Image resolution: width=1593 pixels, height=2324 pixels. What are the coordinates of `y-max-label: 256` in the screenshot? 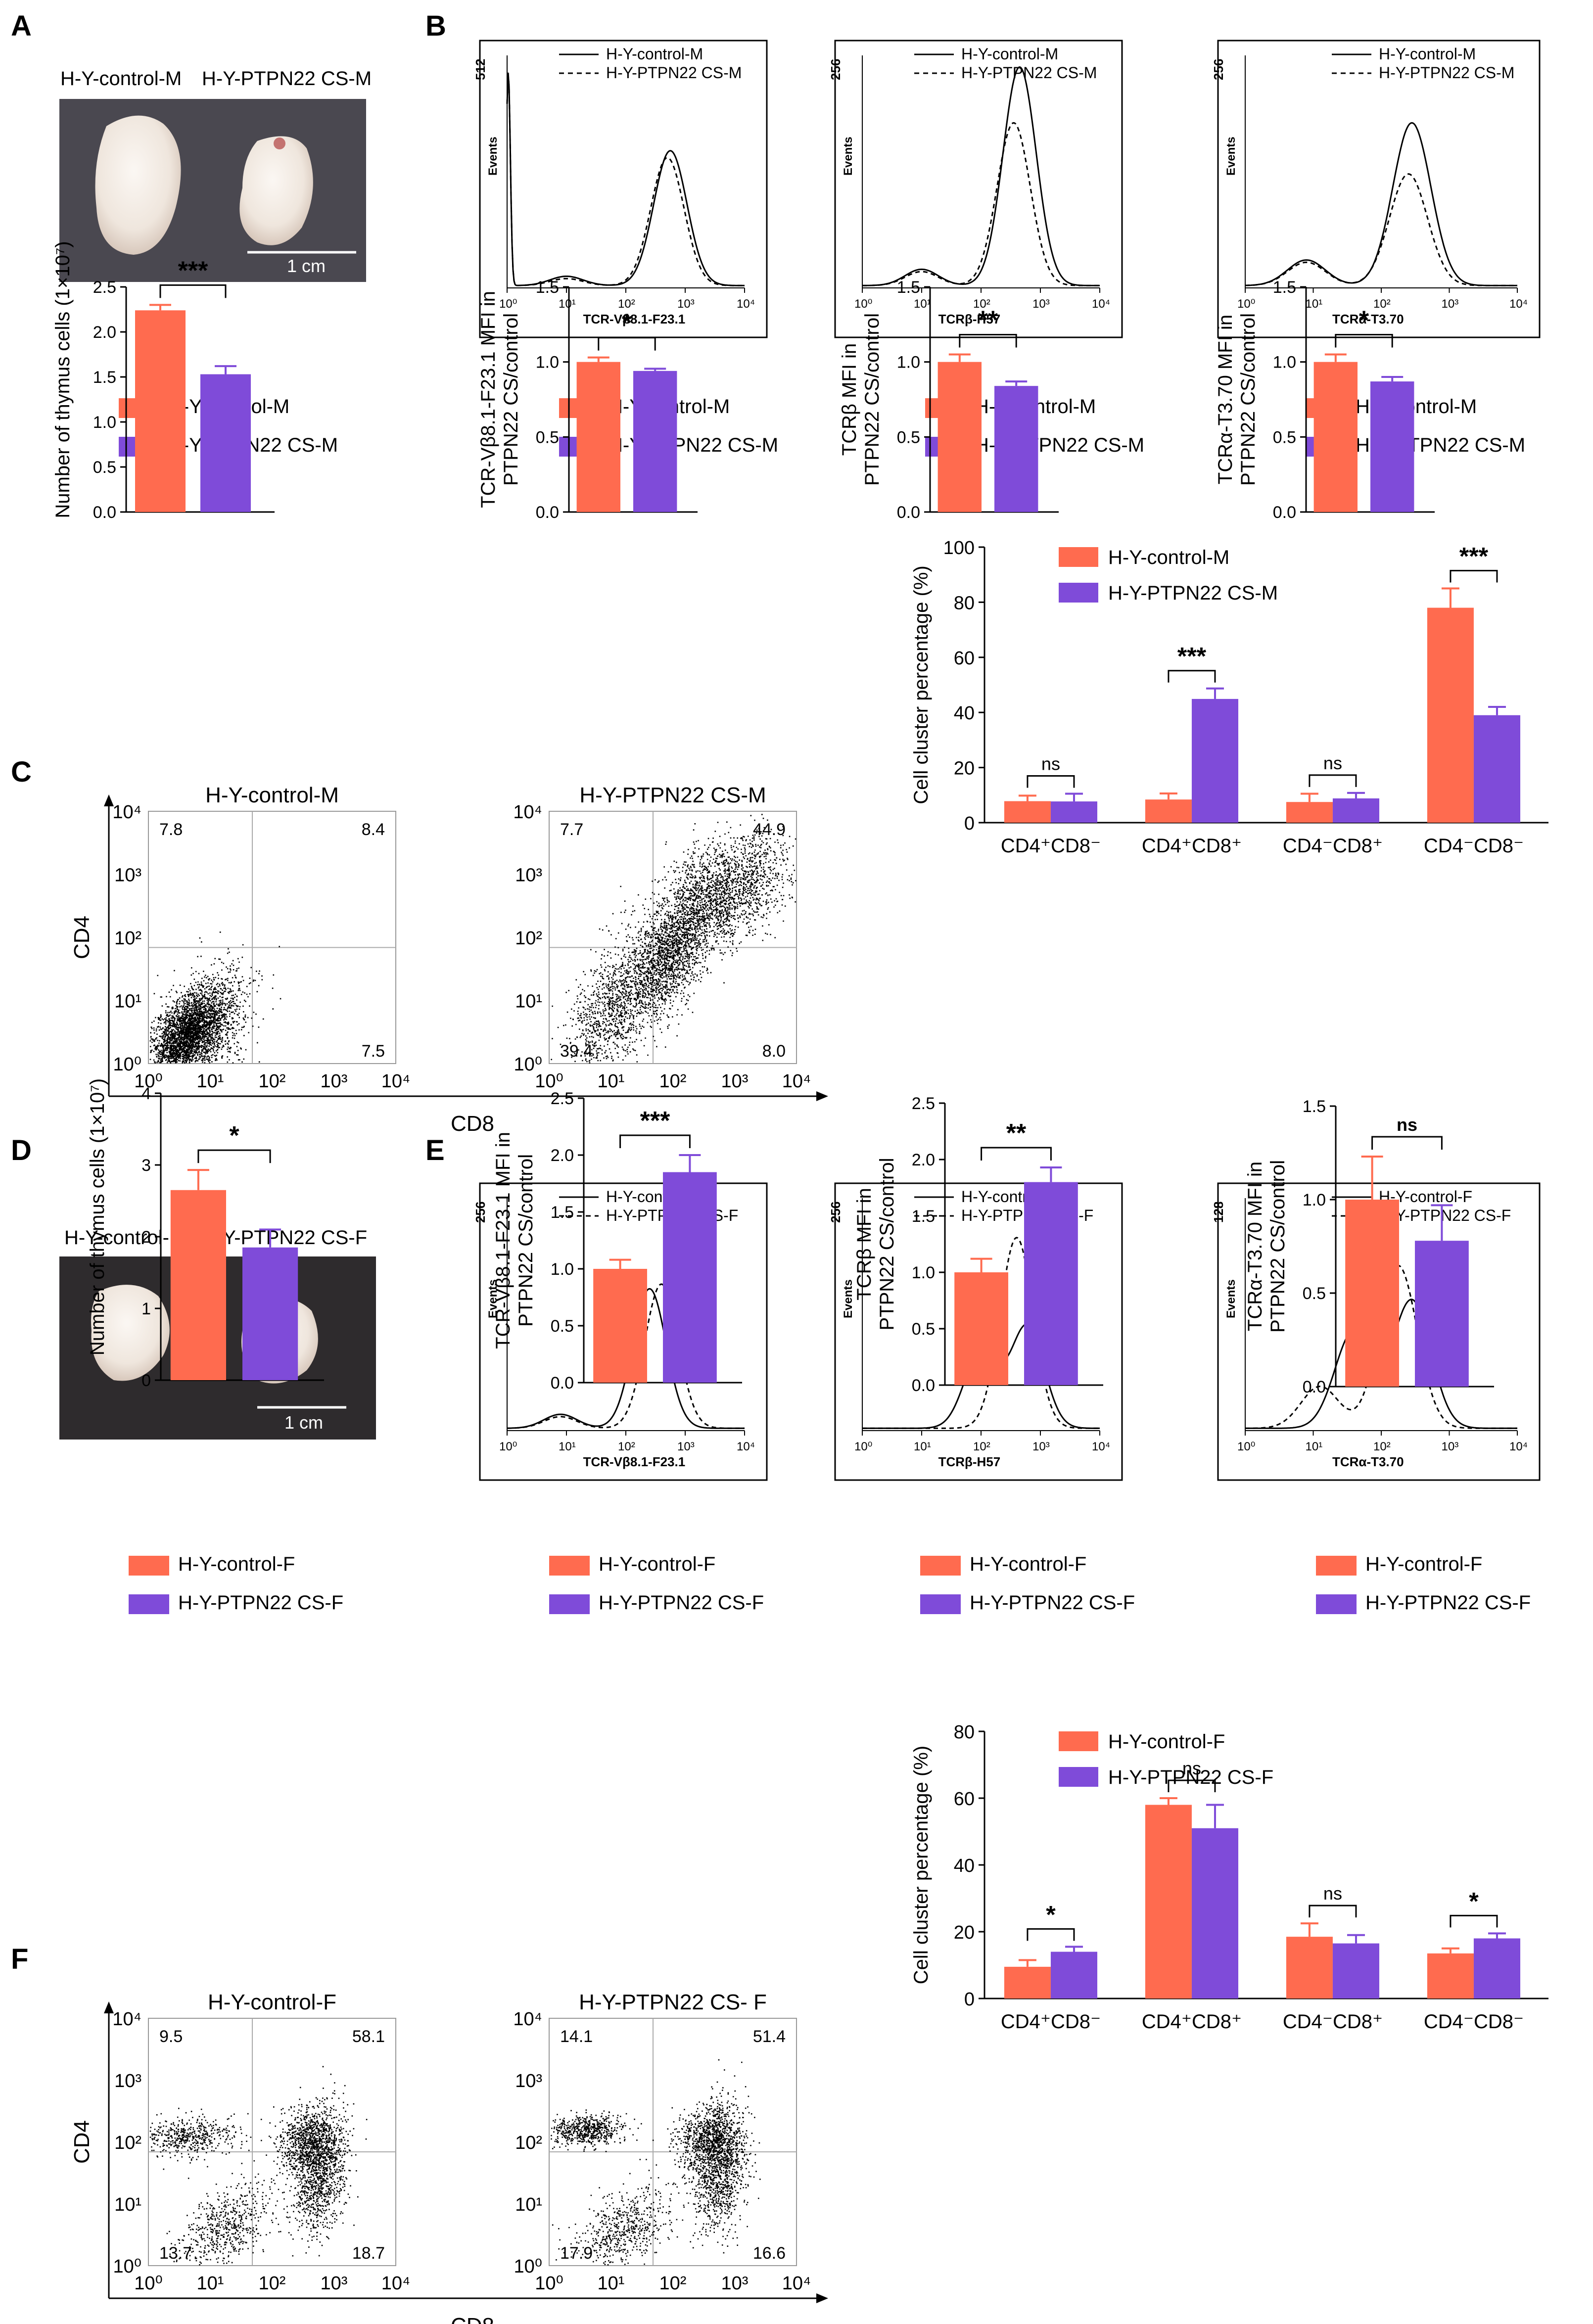 It's located at (835, 69).